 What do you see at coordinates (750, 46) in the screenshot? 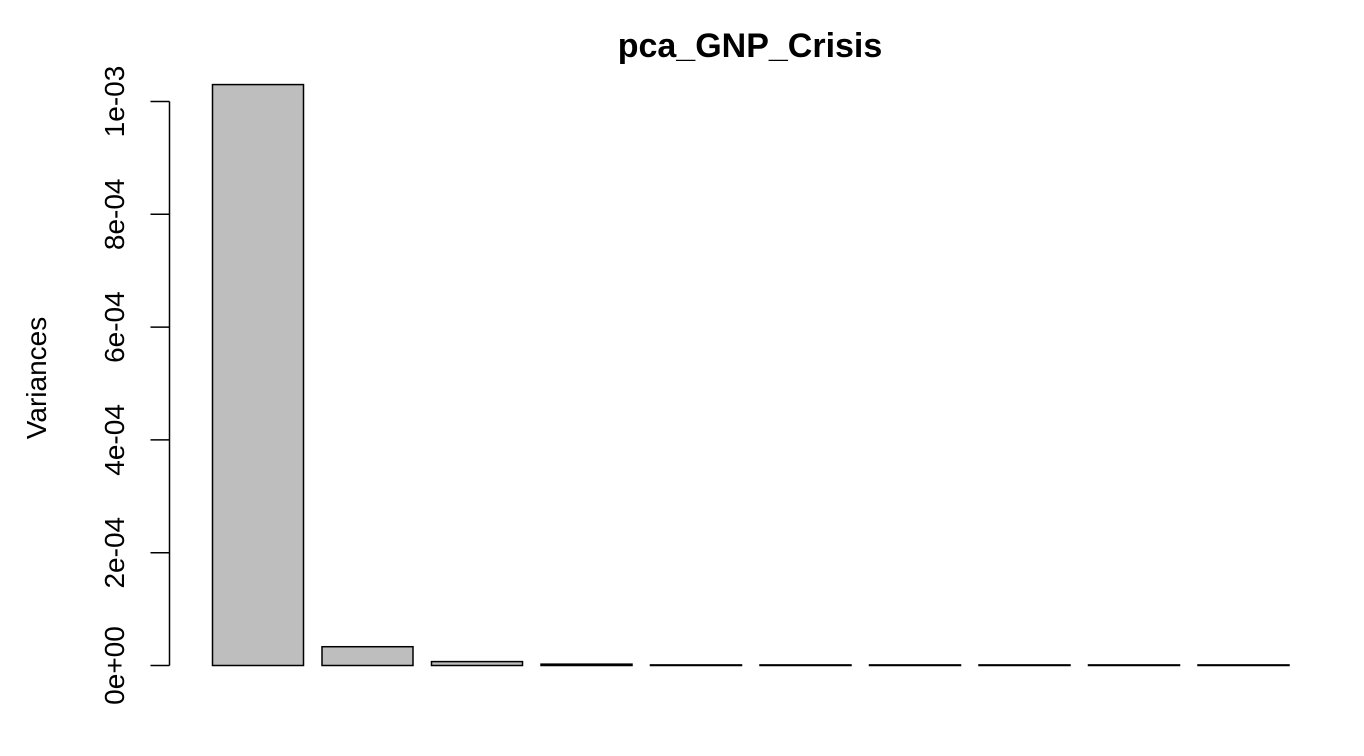
I see `chart-title: pca_GNP_Crisis` at bounding box center [750, 46].